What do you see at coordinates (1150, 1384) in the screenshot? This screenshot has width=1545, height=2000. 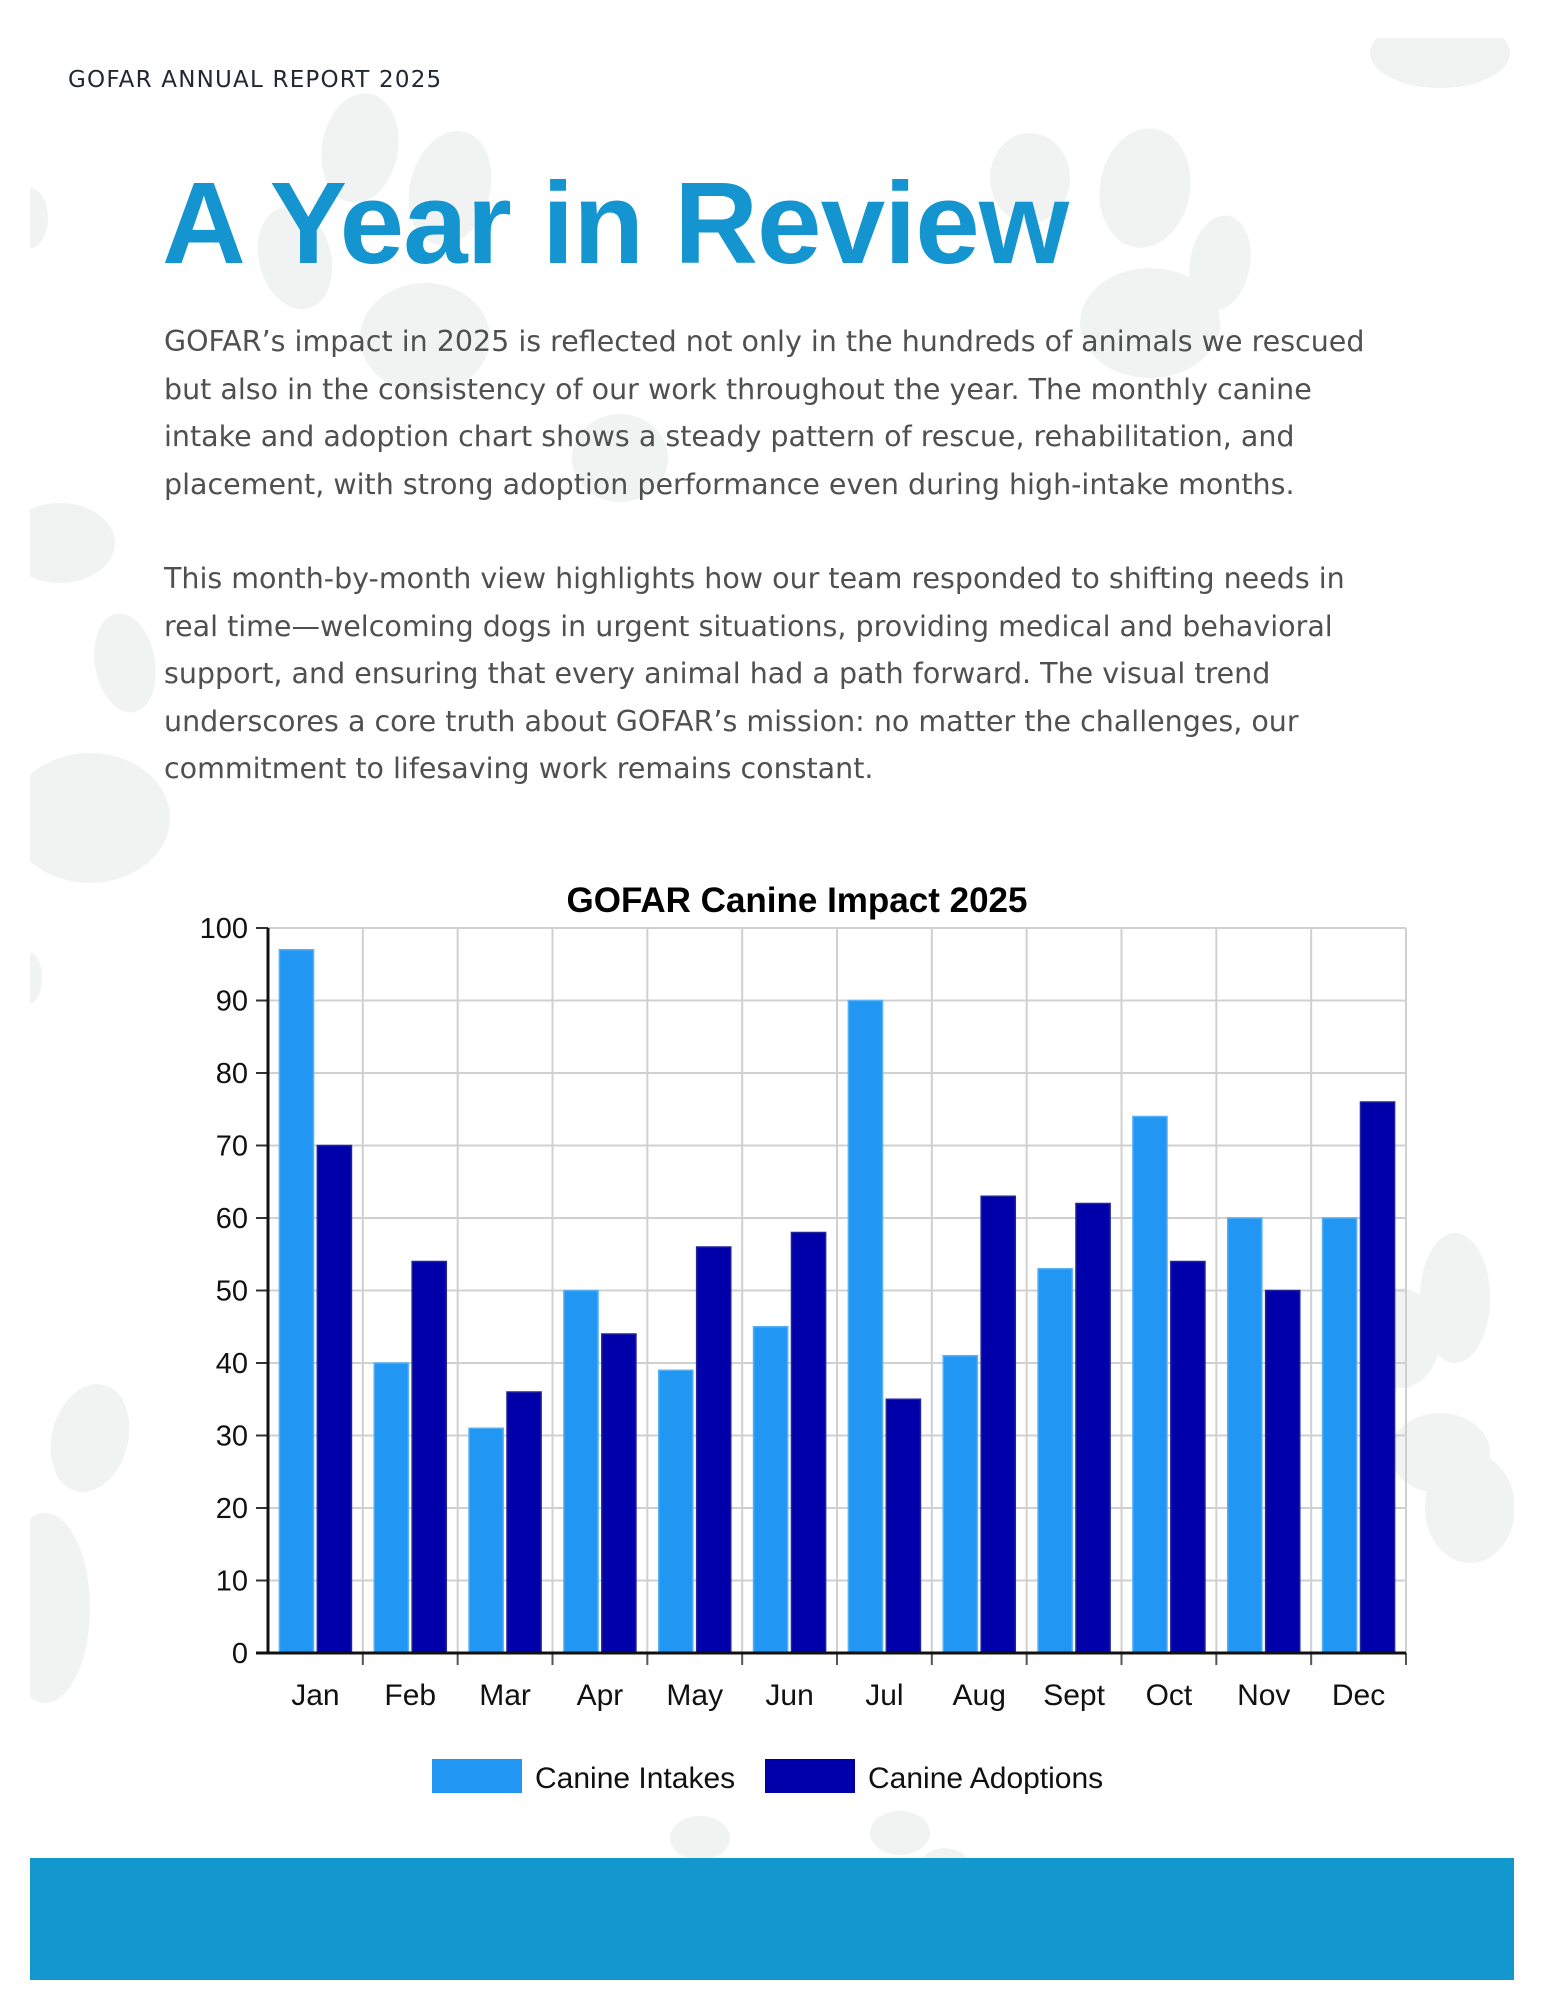 I see `bar-intakes-oct` at bounding box center [1150, 1384].